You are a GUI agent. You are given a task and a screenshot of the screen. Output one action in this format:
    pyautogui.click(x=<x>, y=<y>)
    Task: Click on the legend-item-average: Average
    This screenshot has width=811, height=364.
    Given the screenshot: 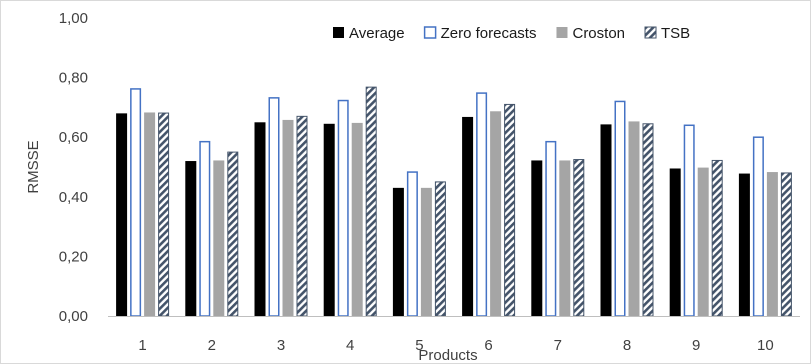 What is the action you would take?
    pyautogui.click(x=369, y=33)
    